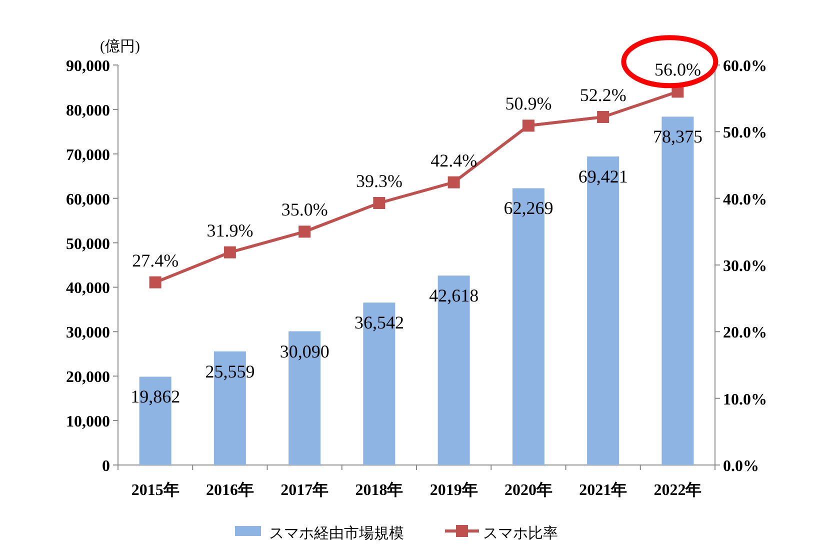  What do you see at coordinates (520, 533) in the screenshot?
I see `legend-label: スマホ比率` at bounding box center [520, 533].